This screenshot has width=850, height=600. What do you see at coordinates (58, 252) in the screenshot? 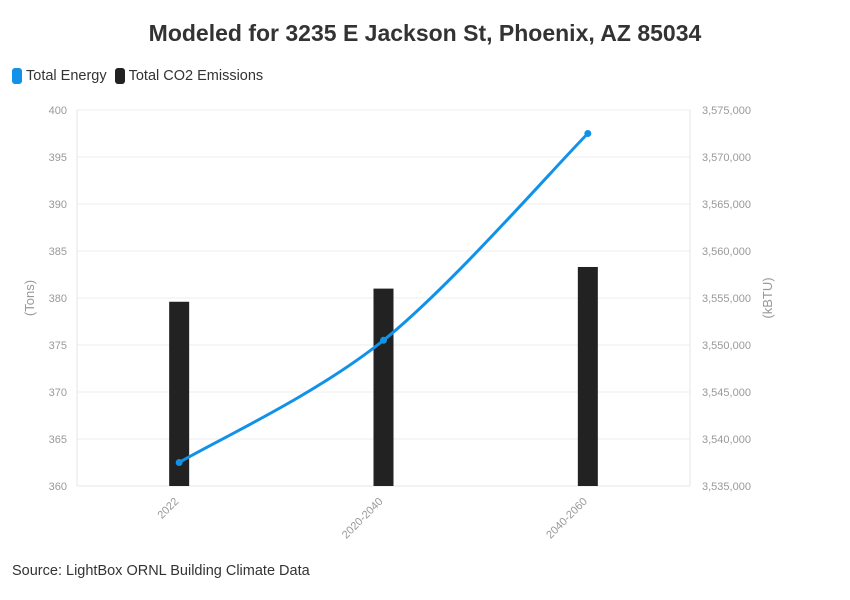
I see `y-left-tick-label: 385` at bounding box center [58, 252].